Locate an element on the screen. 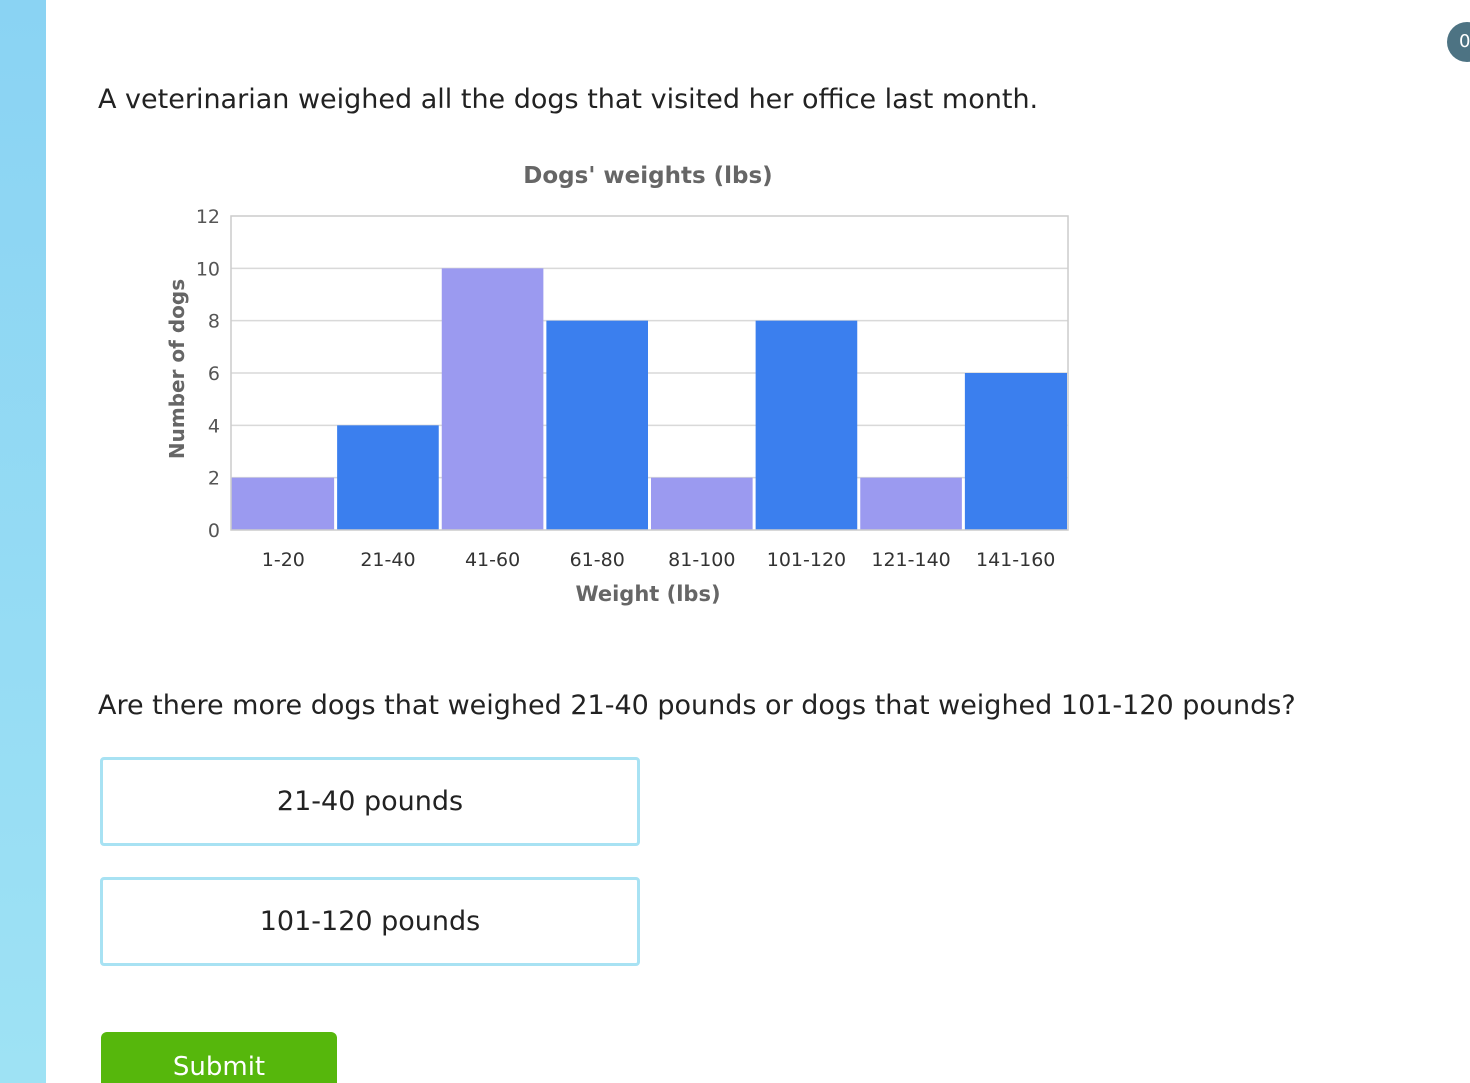 The height and width of the screenshot is (1083, 1470). y-tick-labels: 0 2 4 6 8 10 12 is located at coordinates (208, 374).